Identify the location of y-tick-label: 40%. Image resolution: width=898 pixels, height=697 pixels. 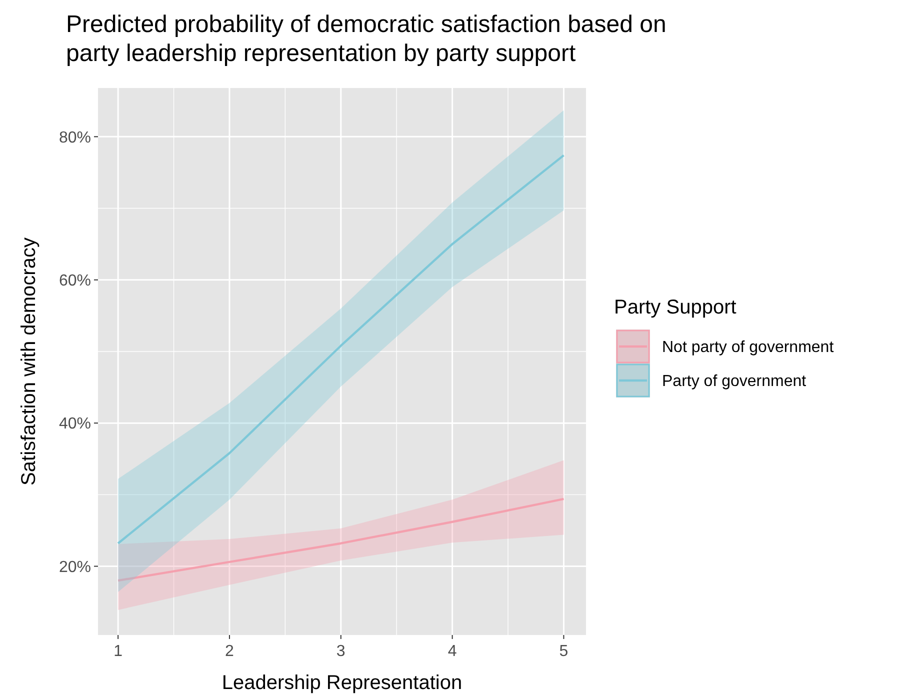
(74, 424).